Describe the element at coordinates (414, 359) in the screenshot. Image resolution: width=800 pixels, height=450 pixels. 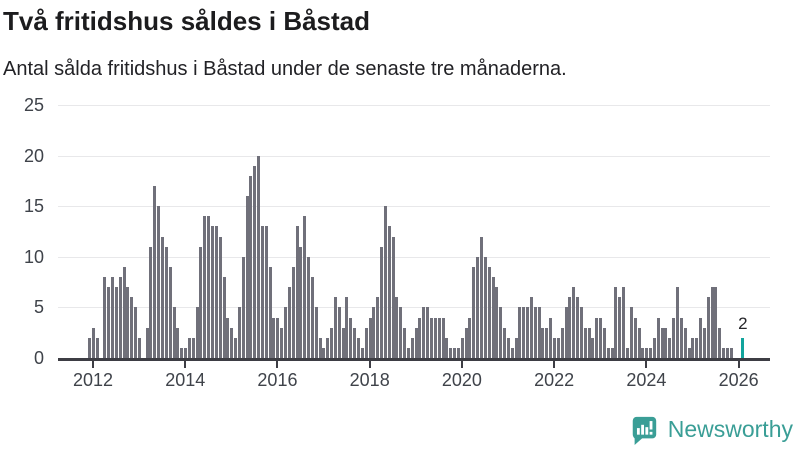
I see `x-axis-baseline` at that location.